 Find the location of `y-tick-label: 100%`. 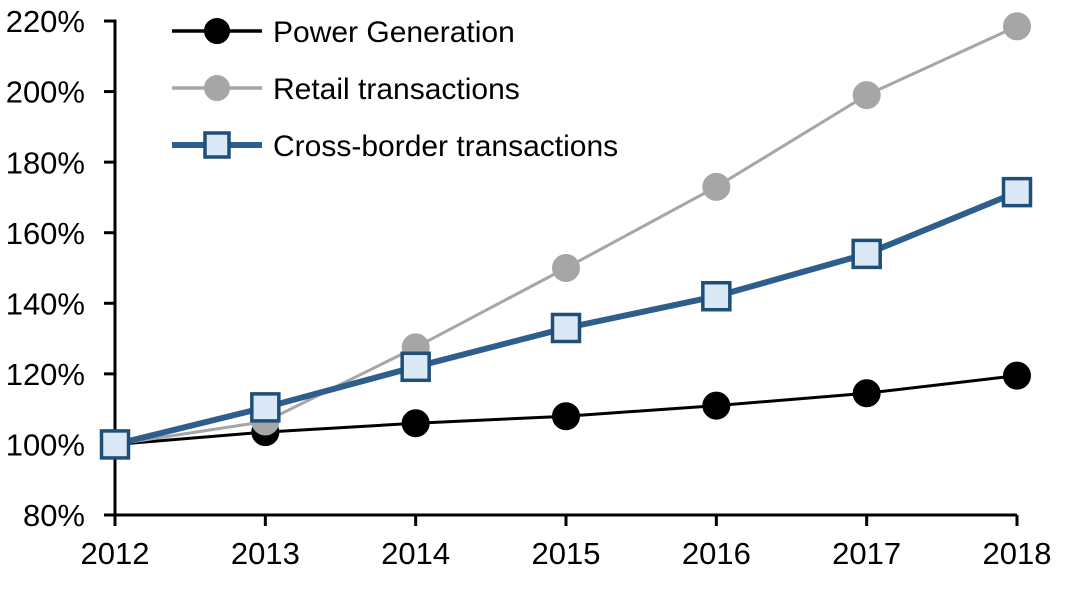

y-tick-label: 100% is located at coordinates (45, 445).